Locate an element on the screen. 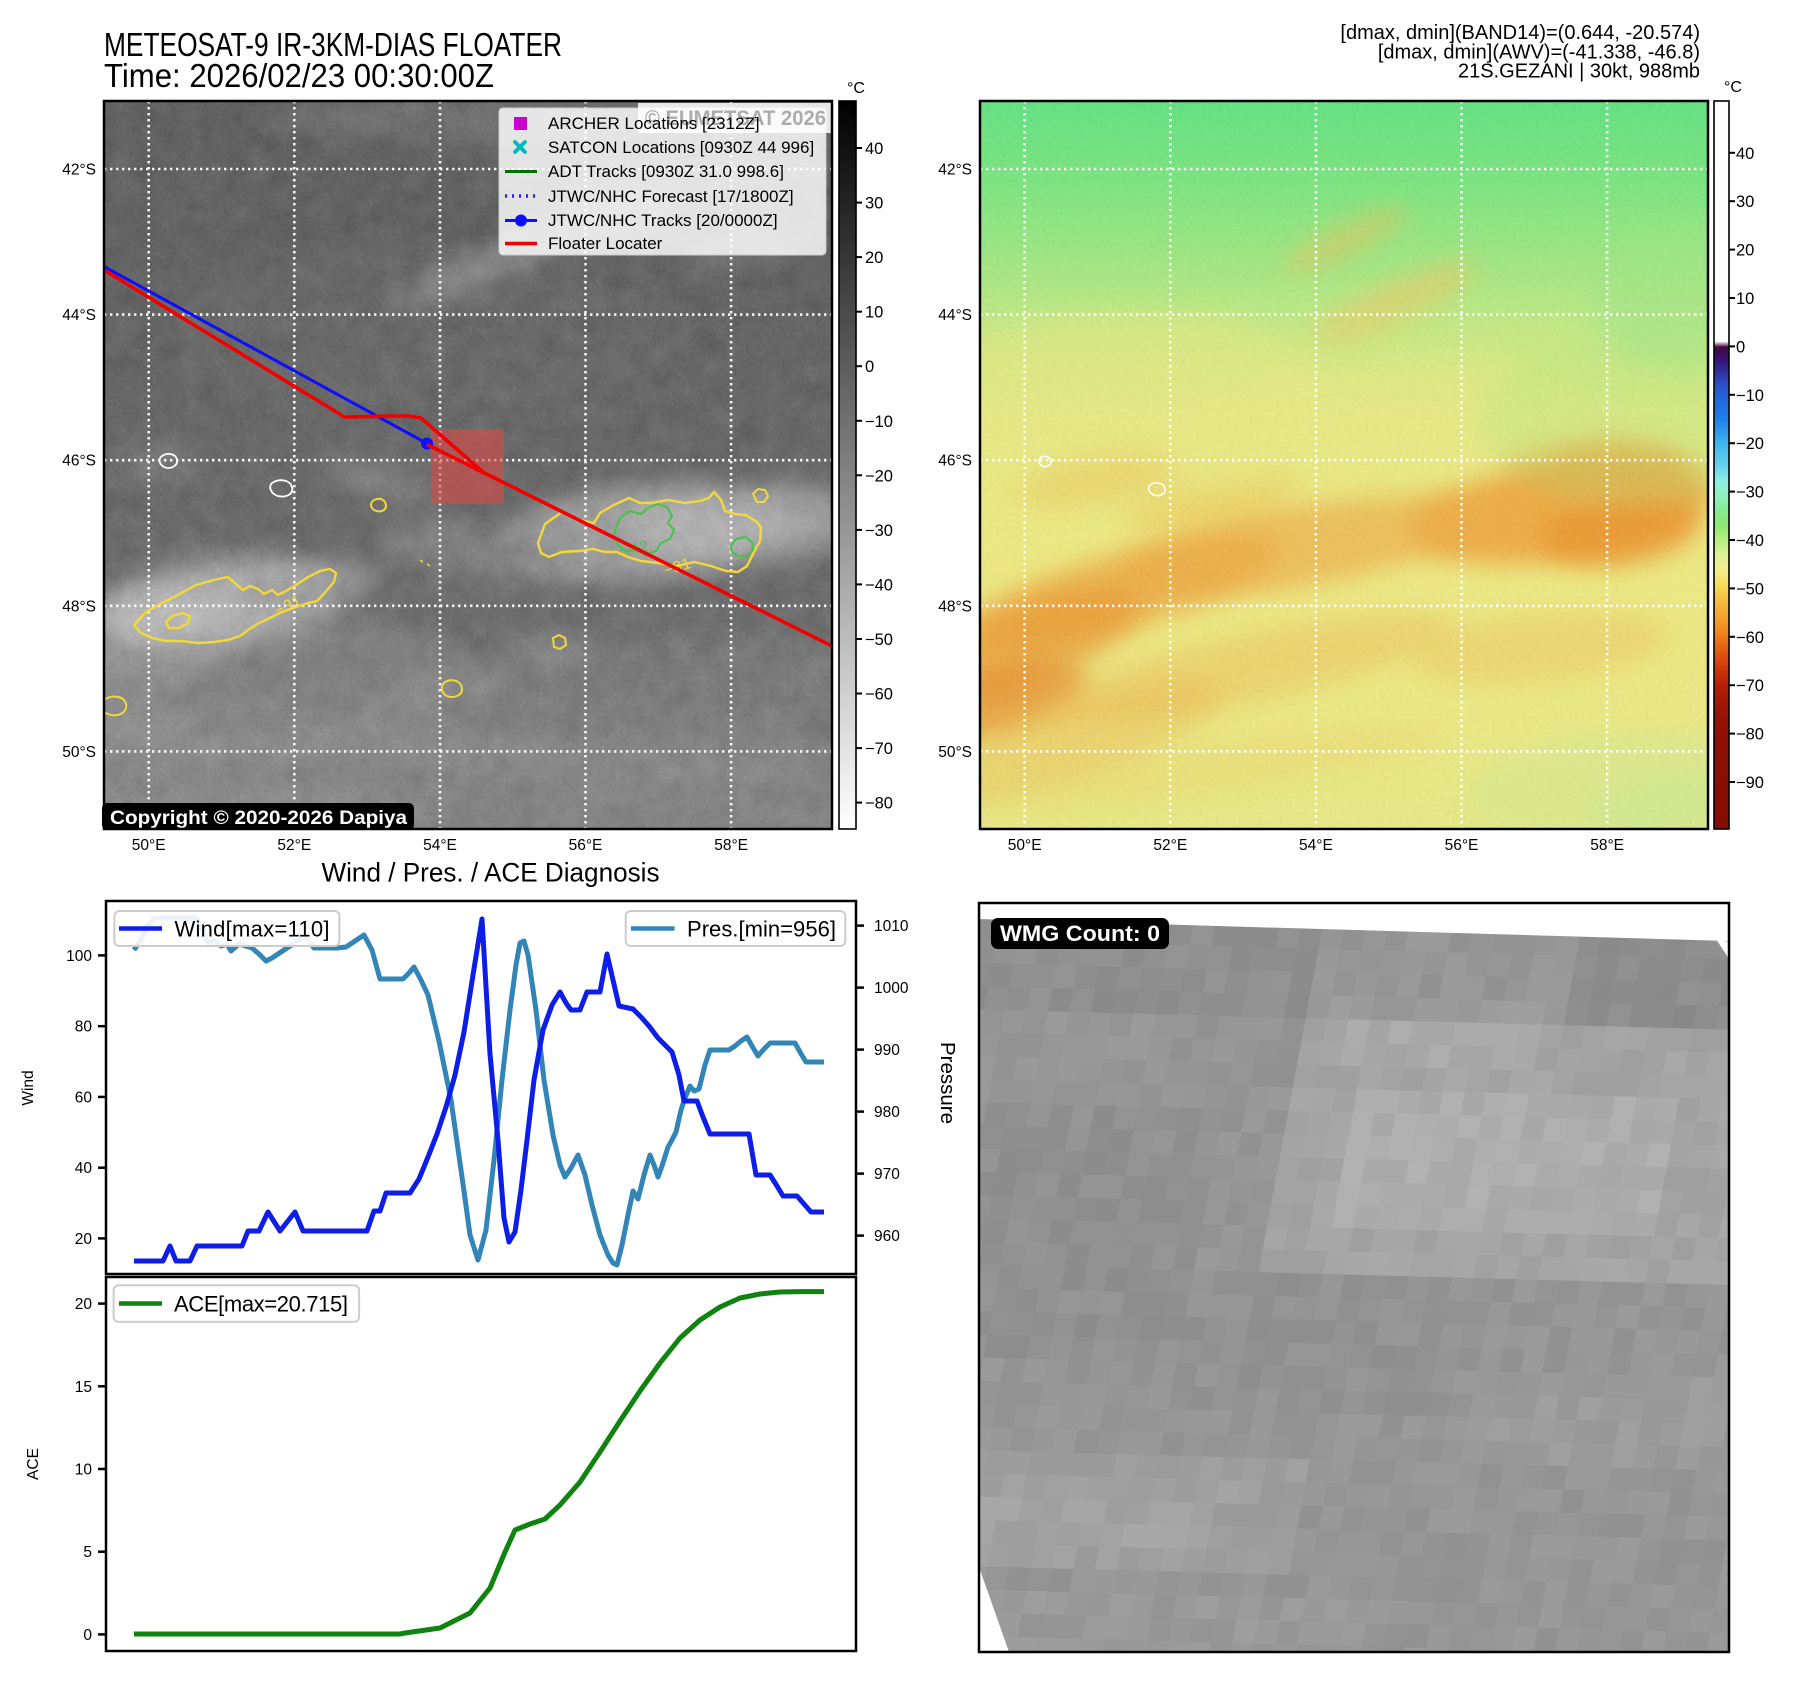 This screenshot has width=1797, height=1690. svg-text: 1010 is located at coordinates (891, 926).